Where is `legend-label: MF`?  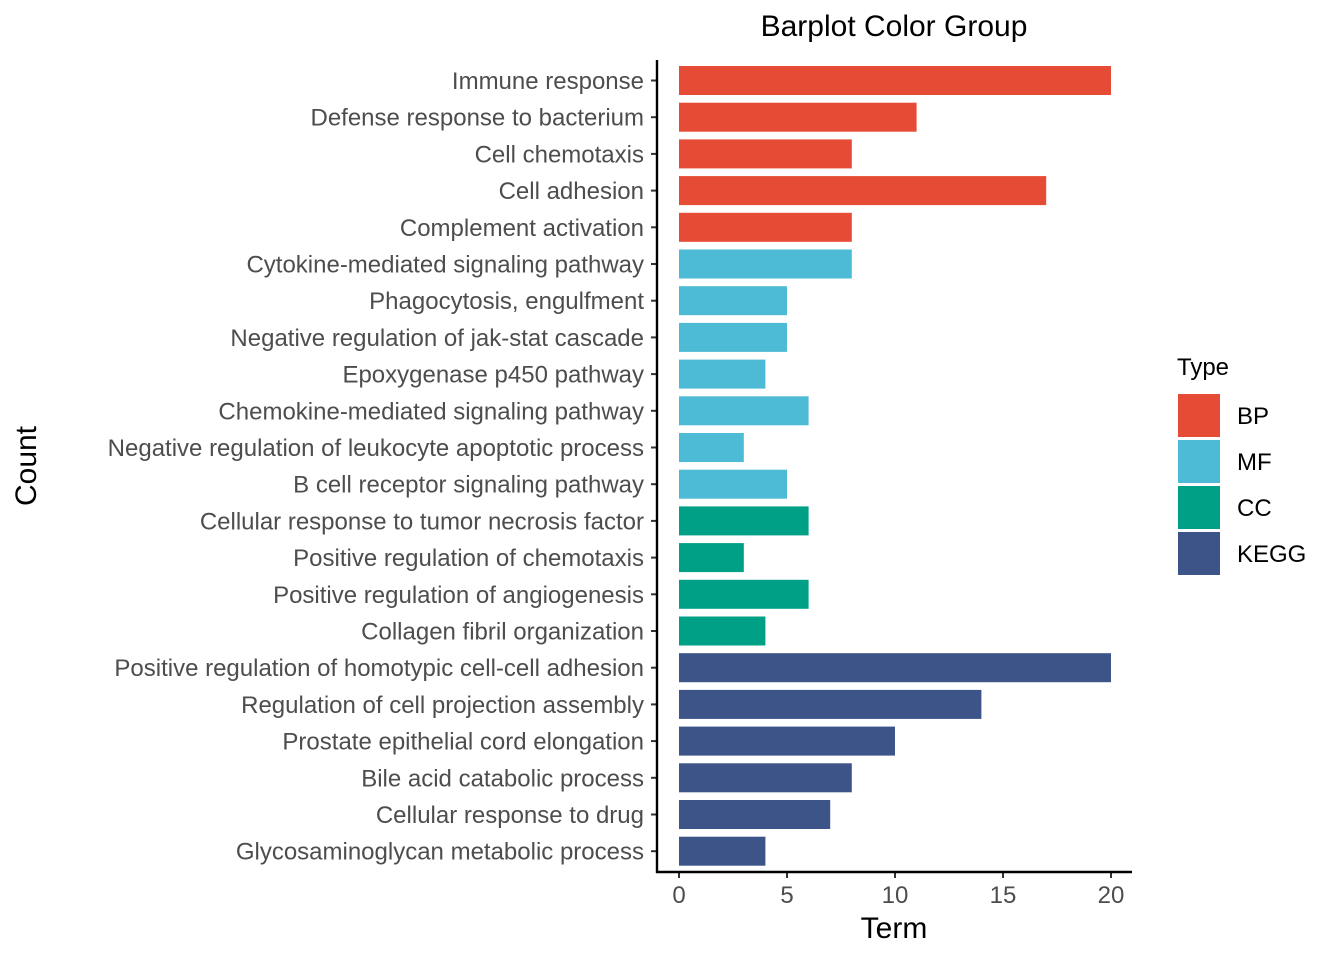 legend-label: MF is located at coordinates (1254, 462).